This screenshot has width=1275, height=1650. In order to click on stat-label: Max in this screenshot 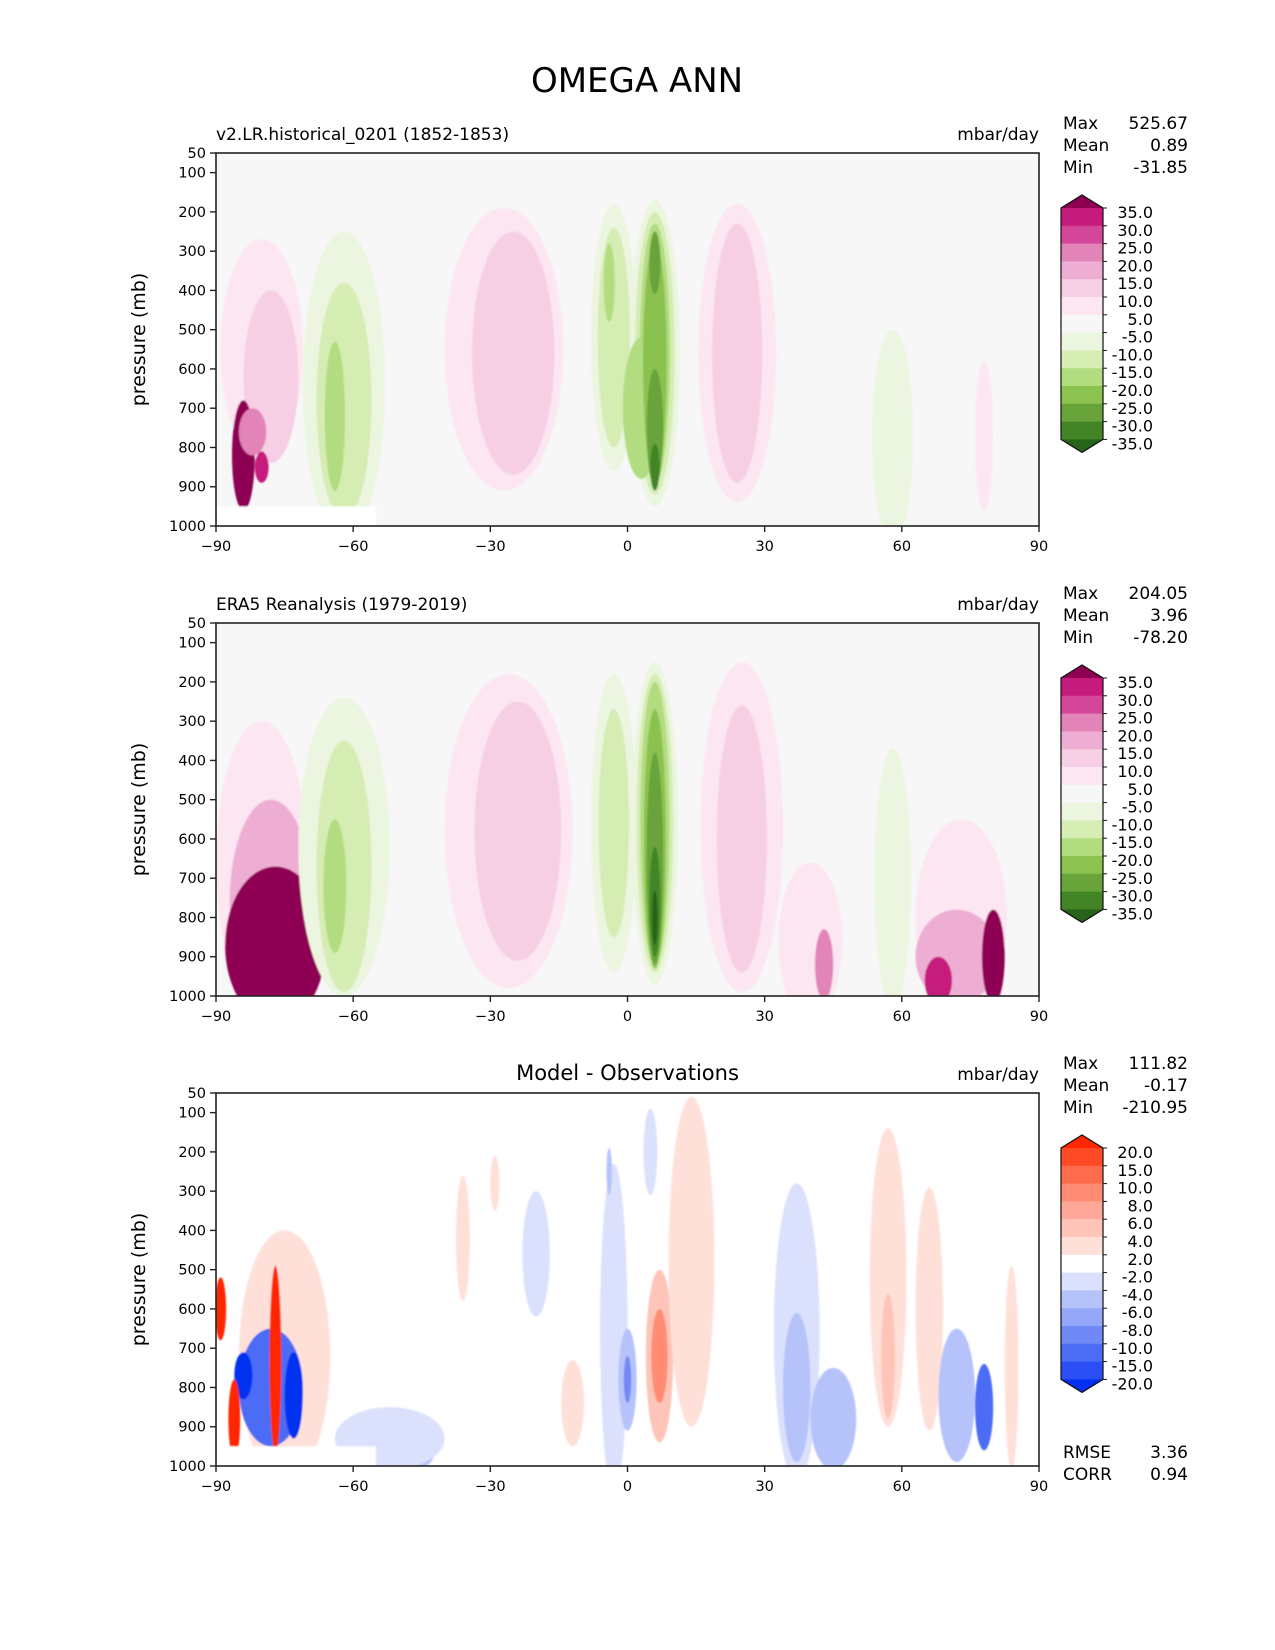, I will do `click(1080, 594)`.